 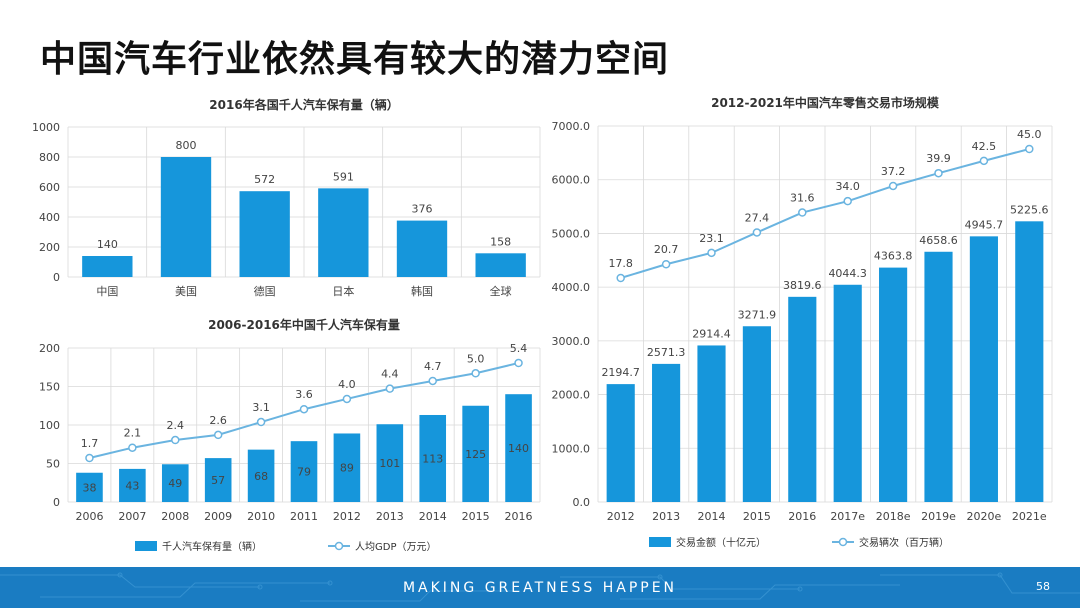 What do you see at coordinates (49, 157) in the screenshot?
I see `y-tick-label: 800` at bounding box center [49, 157].